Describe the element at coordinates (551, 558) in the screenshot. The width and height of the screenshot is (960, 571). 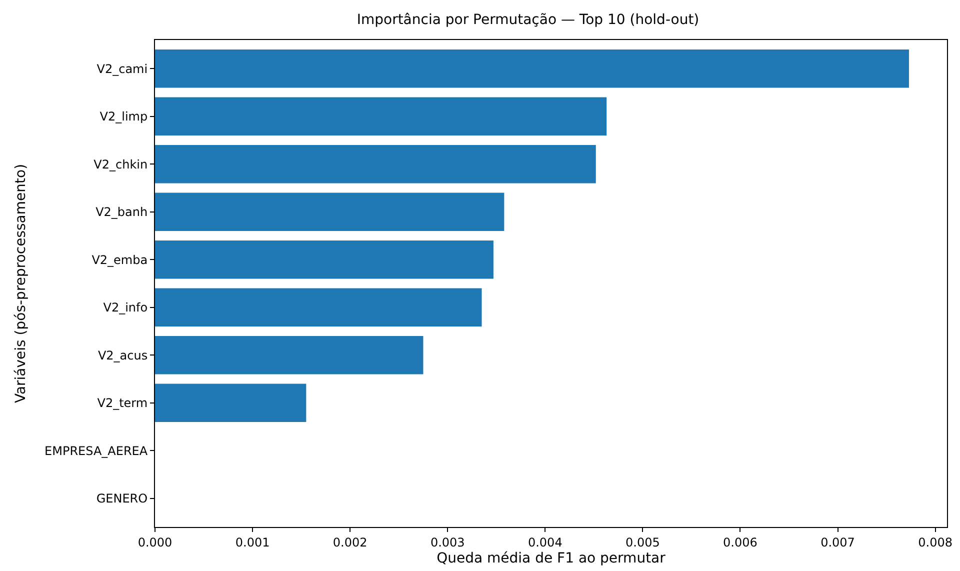
I see `x-axis-title: Queda média de F1 ao permutar` at that location.